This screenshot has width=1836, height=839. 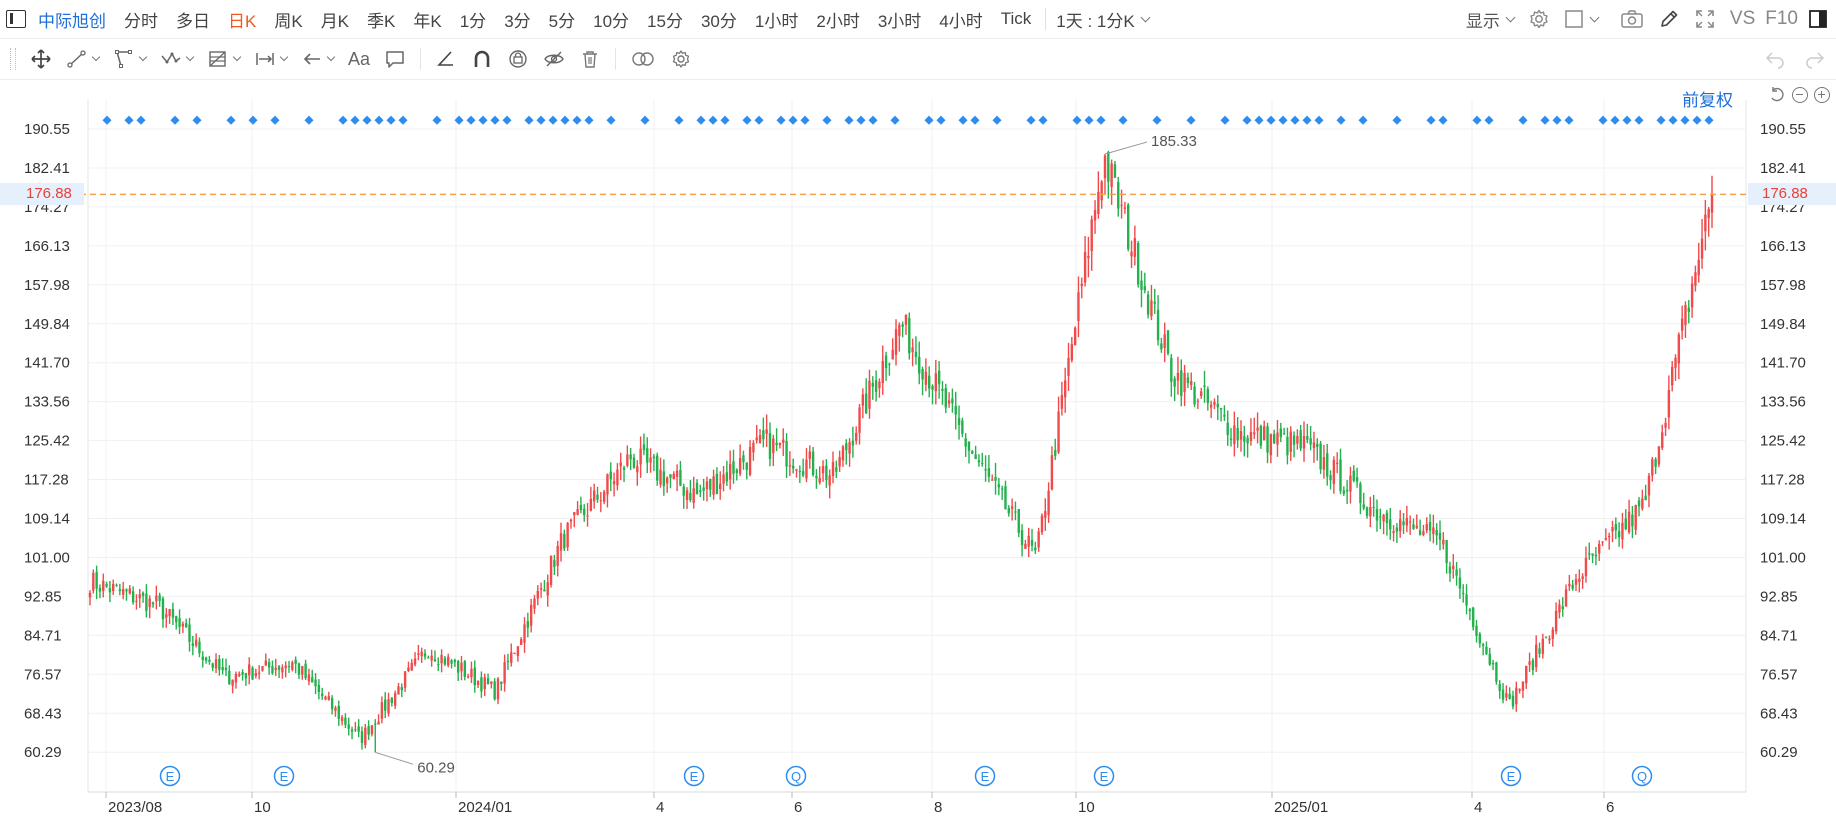 What do you see at coordinates (359, 58) in the screenshot?
I see `text-tool: Aa` at bounding box center [359, 58].